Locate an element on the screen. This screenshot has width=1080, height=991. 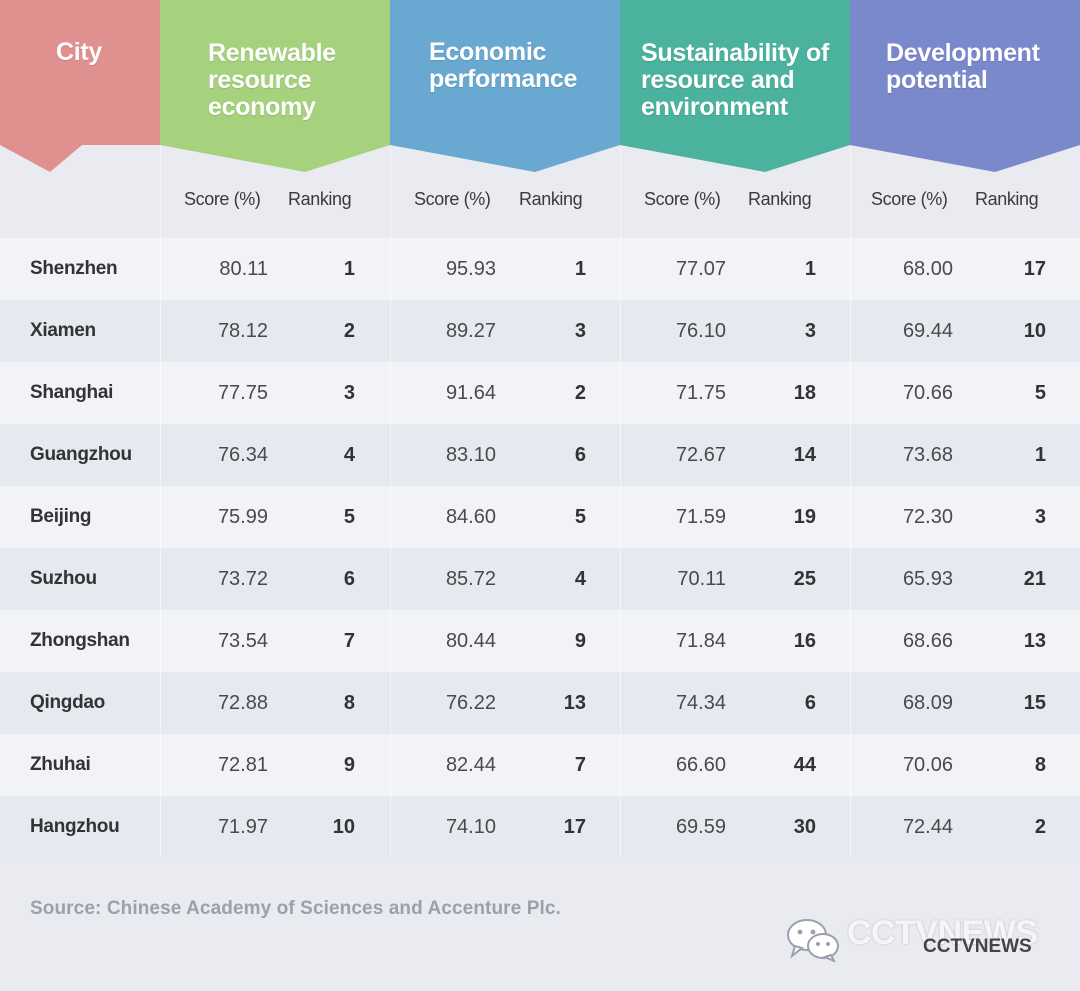
table-row: Zhongshan 73.54 7 80.44 9 71.84 16 68.66 13 is located at coordinates (540, 641).